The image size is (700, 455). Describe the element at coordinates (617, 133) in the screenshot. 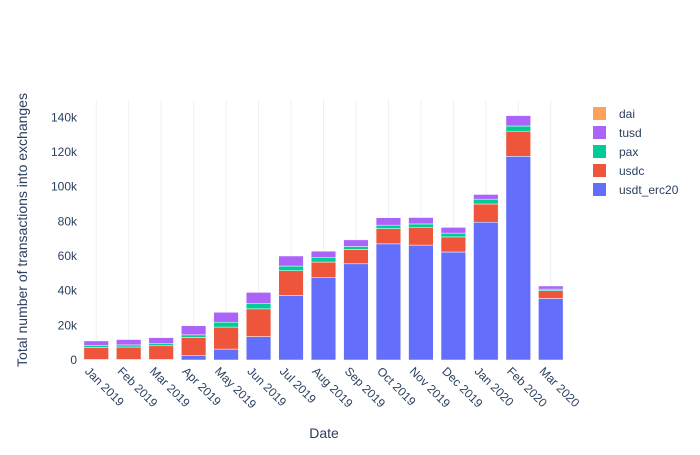

I see `legend-item-tusd: tusd` at that location.